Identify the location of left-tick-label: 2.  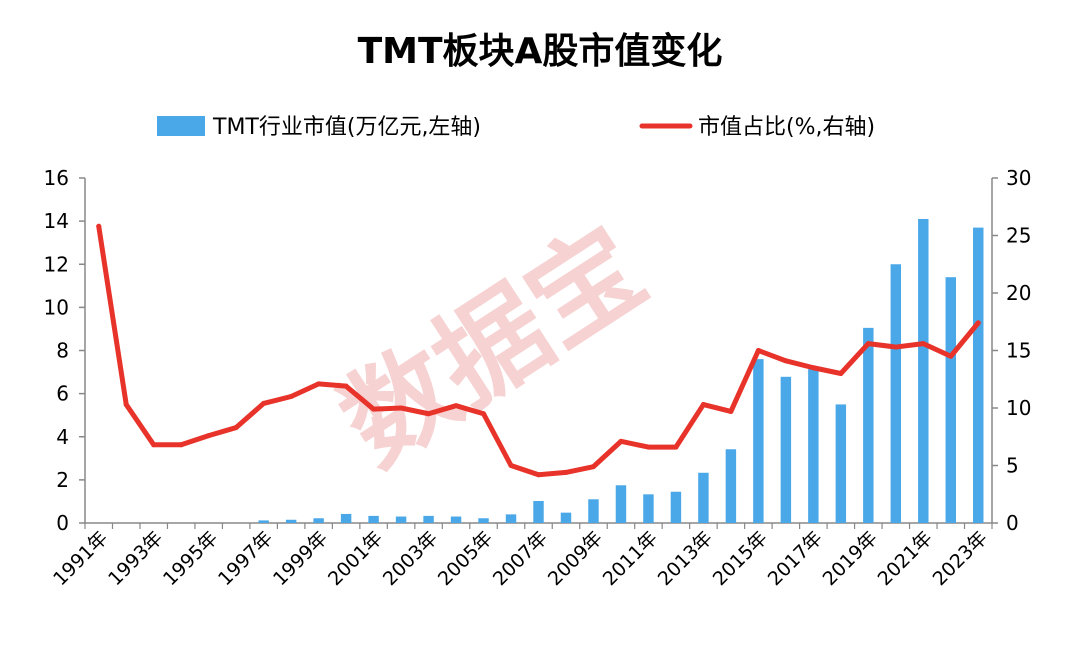
(62, 480).